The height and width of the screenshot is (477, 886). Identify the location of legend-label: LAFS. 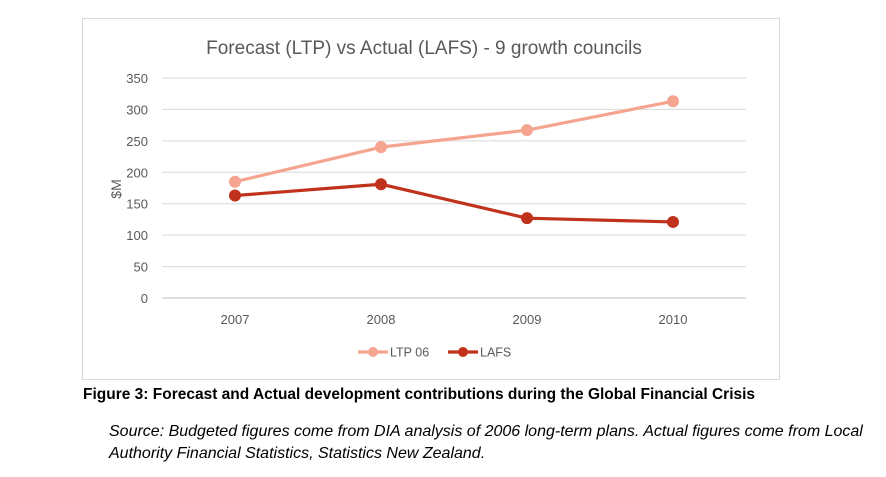
(495, 353).